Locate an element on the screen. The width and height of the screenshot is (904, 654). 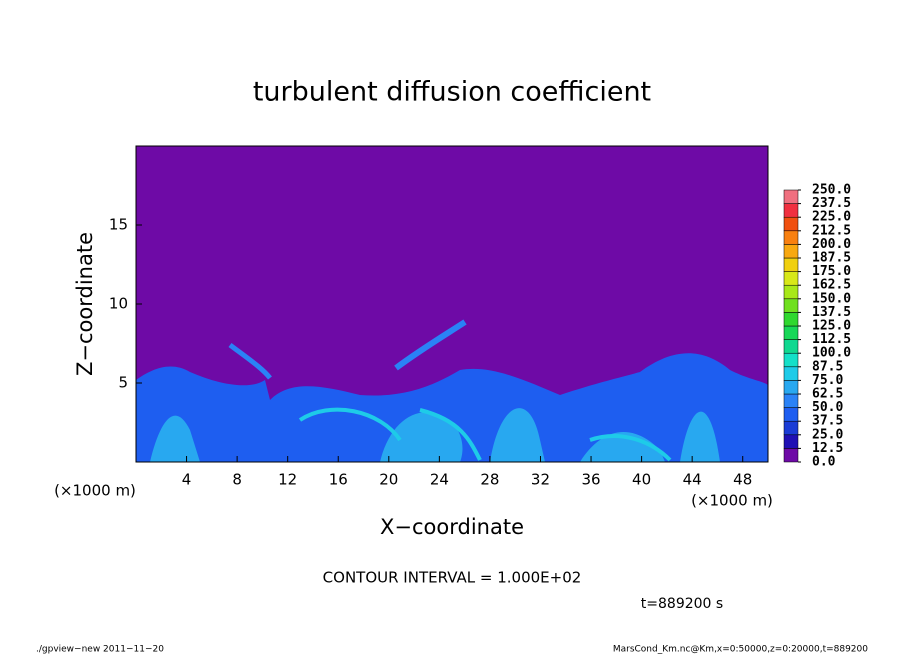
field-region is located at coordinates (435, 435).